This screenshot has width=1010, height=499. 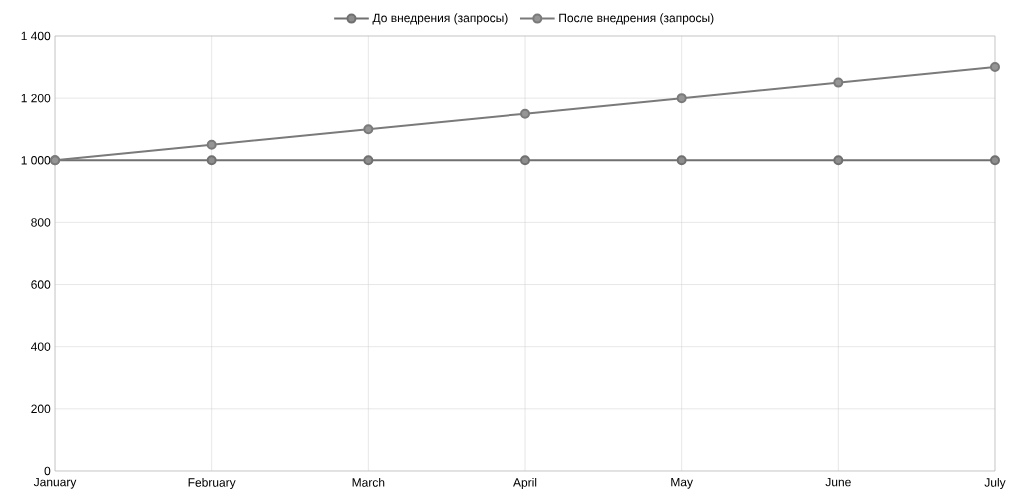 What do you see at coordinates (368, 482) in the screenshot?
I see `x-tick-label: March` at bounding box center [368, 482].